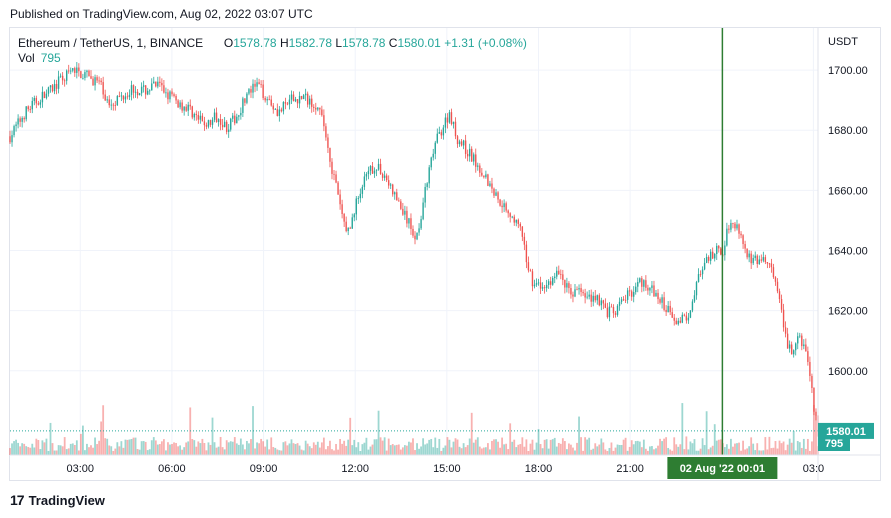 The height and width of the screenshot is (518, 891). I want to click on x-tick-label: 03:0, so click(813, 469).